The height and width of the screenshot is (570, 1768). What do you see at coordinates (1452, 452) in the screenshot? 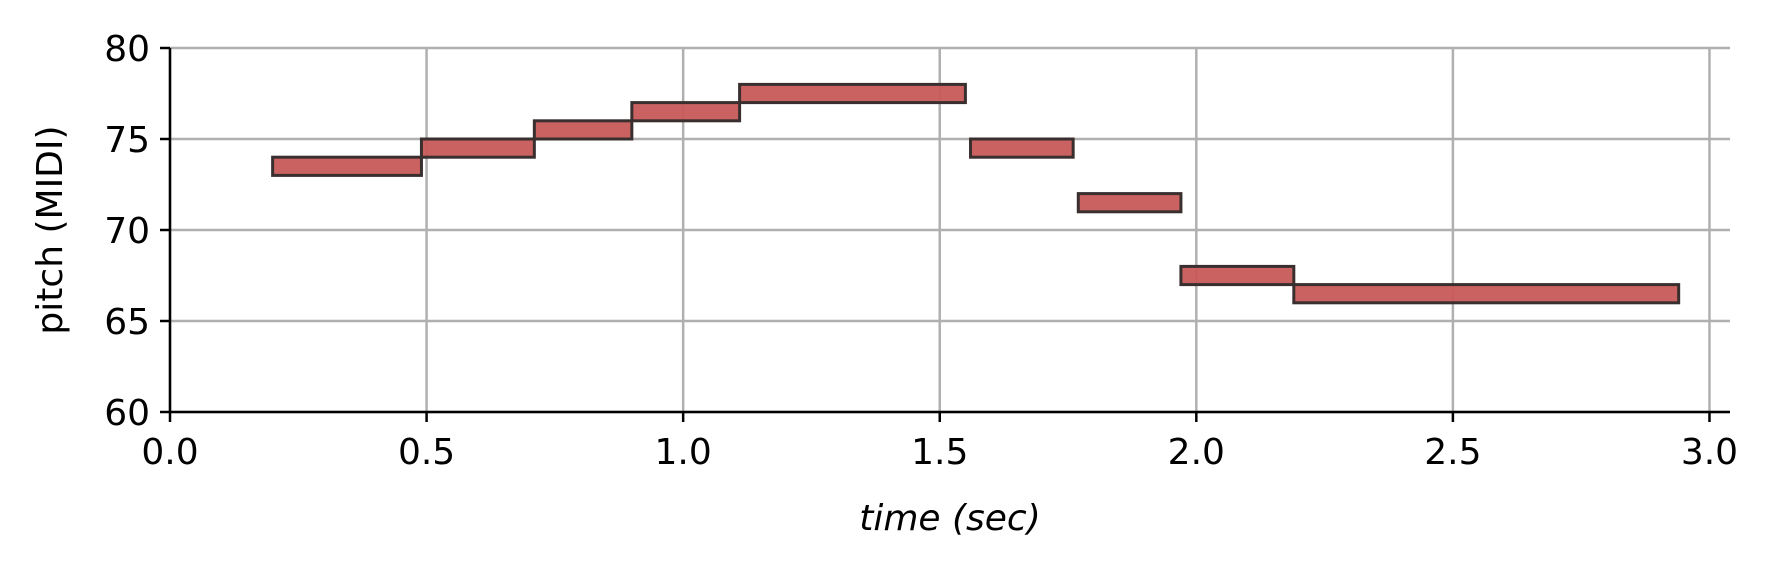
I see `x-tick-label: 2.5` at bounding box center [1452, 452].